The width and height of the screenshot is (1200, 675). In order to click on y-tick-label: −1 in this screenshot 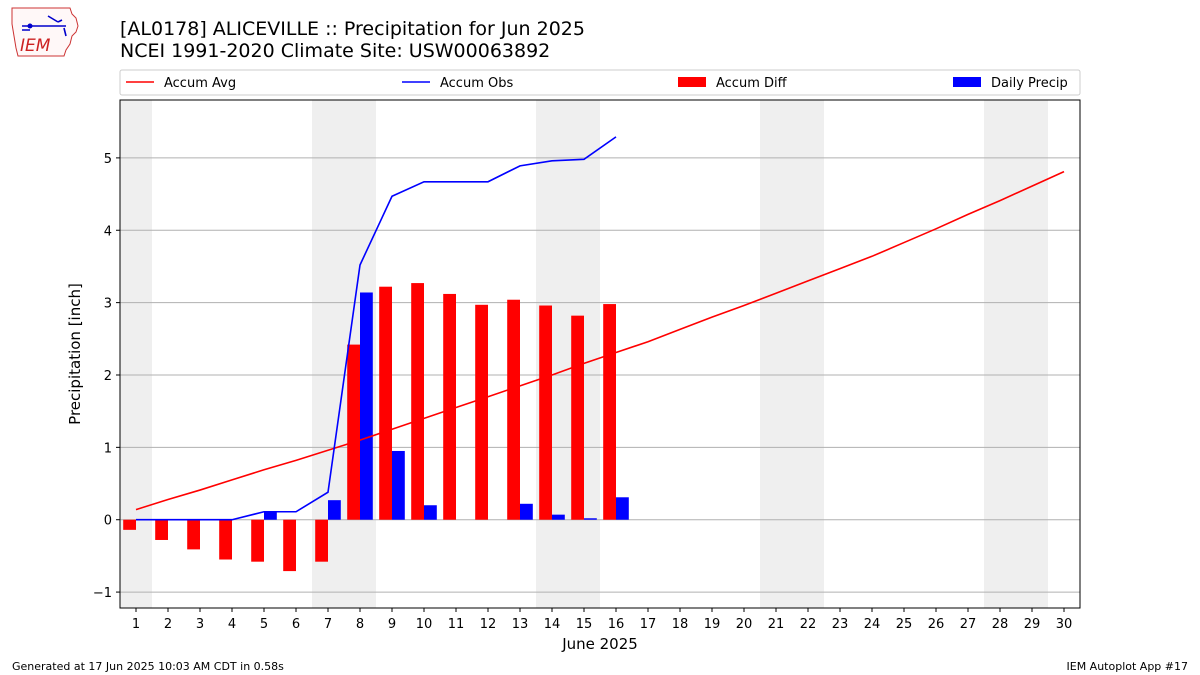, I will do `click(102, 593)`.